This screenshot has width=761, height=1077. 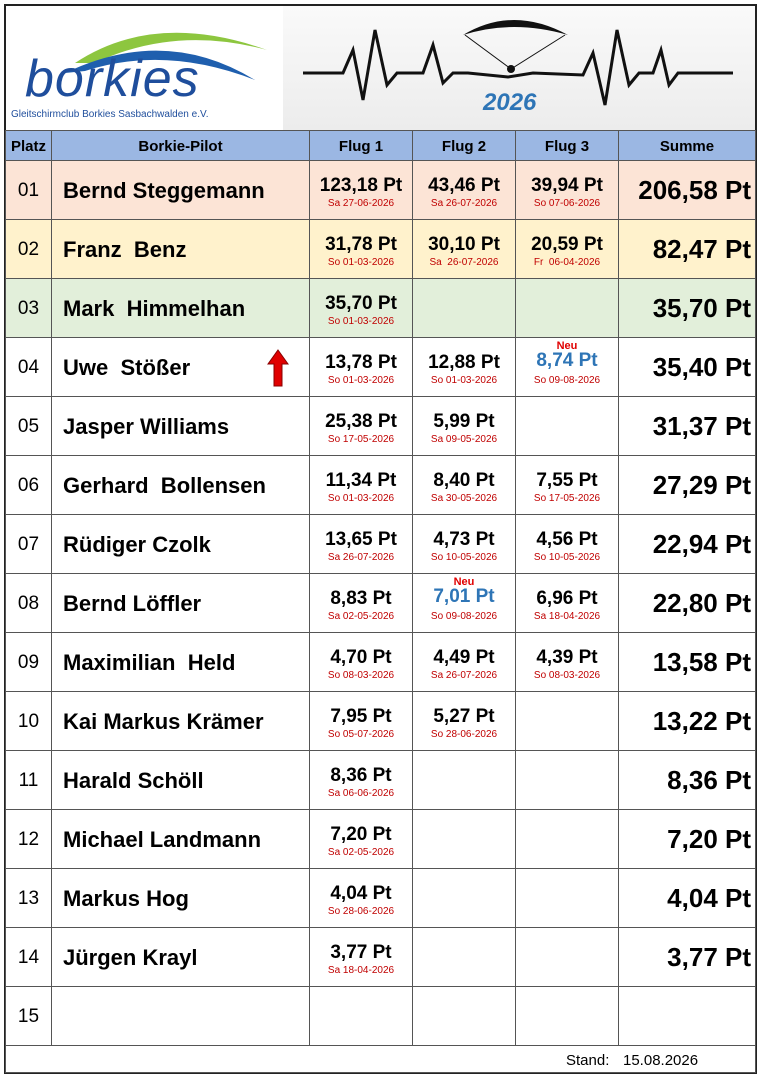 I want to click on total-cell: 27,29 Pt, so click(x=687, y=485).